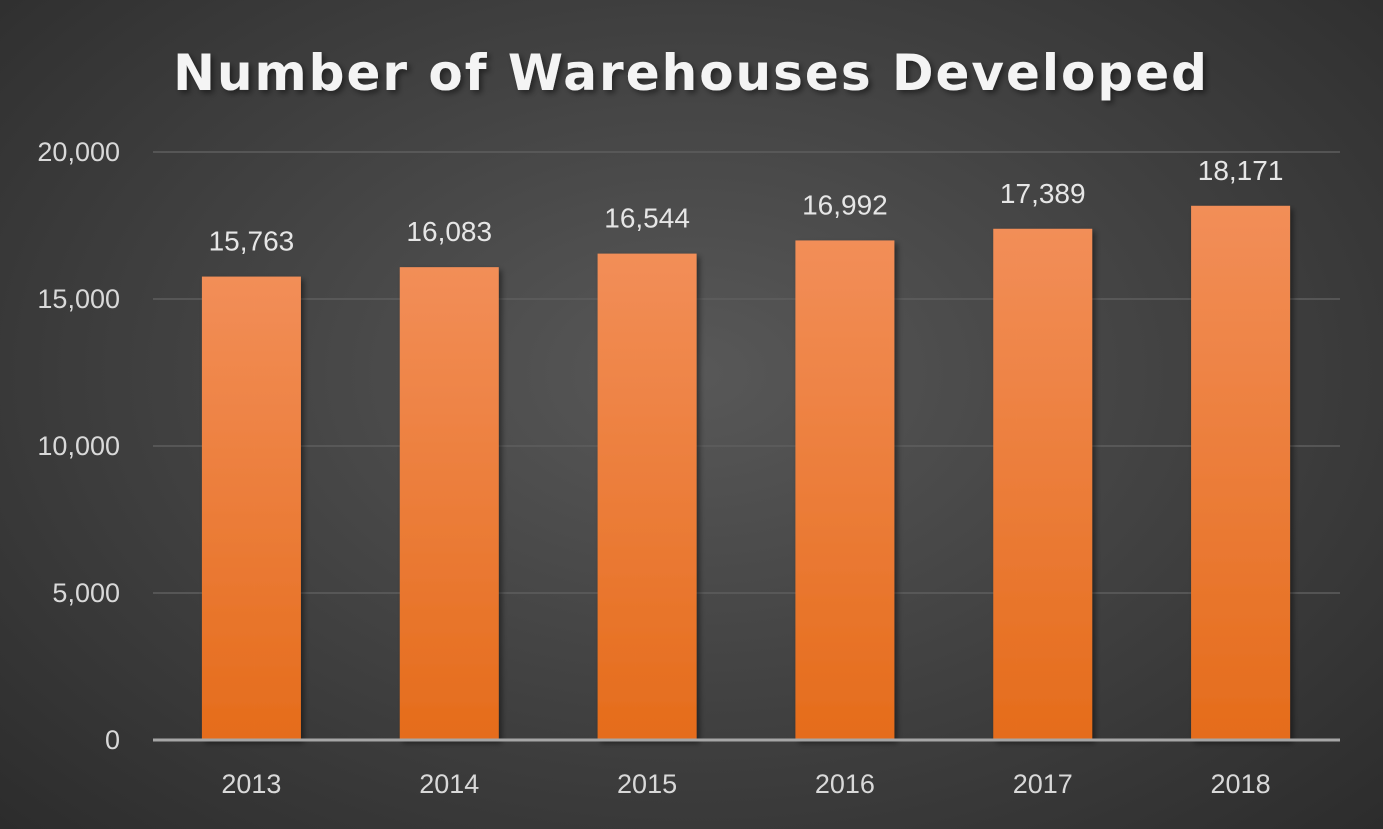 The width and height of the screenshot is (1383, 829). I want to click on data-label: 16,992, so click(845, 204).